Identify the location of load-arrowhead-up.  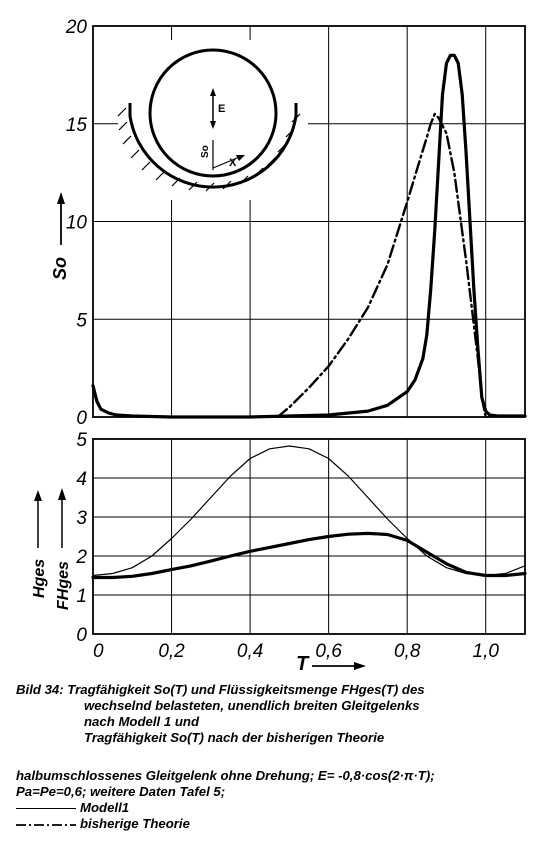
(213, 92).